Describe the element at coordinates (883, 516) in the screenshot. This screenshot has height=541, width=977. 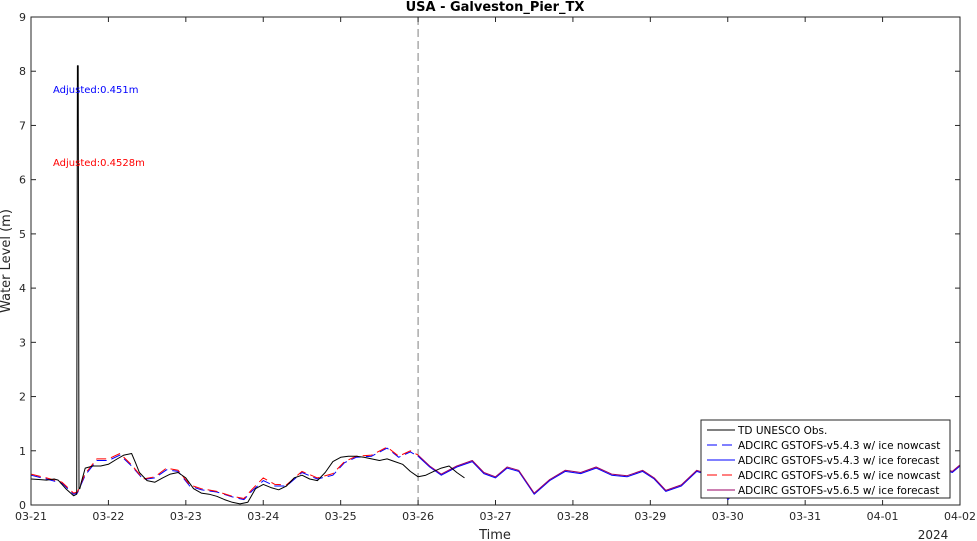
I see `x-tick-label: 04-01` at that location.